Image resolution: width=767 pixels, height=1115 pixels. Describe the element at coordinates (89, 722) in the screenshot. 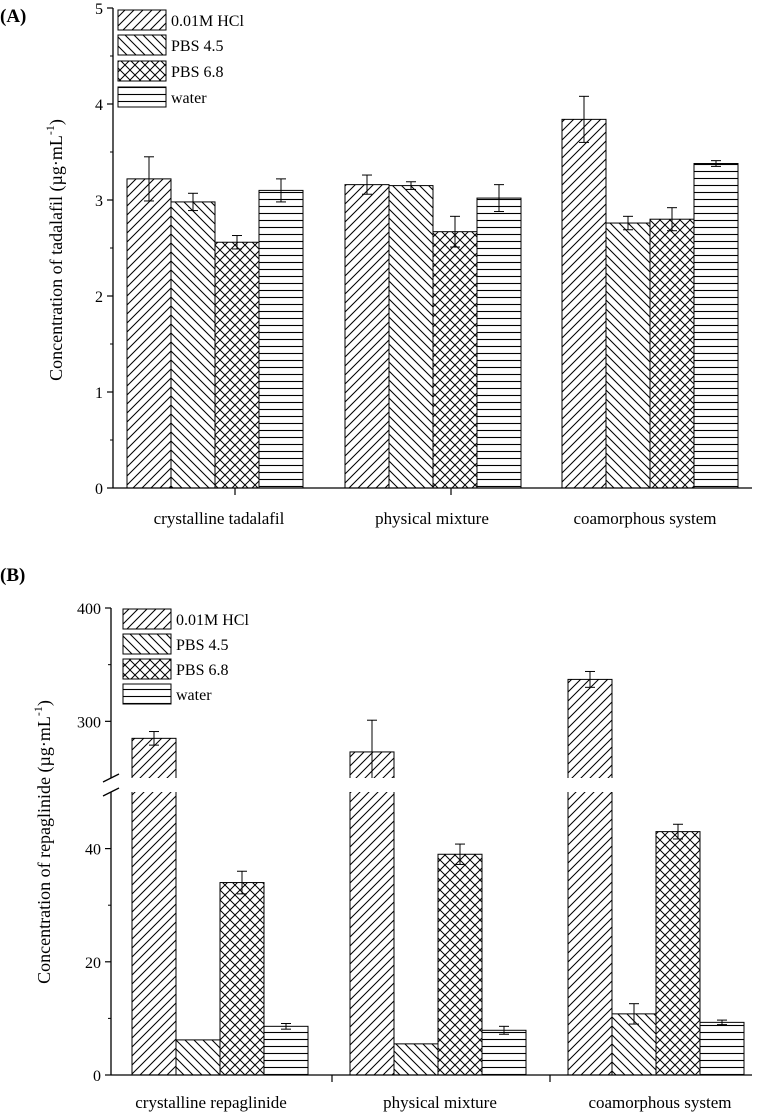

I see `y-tick-label: 300` at that location.